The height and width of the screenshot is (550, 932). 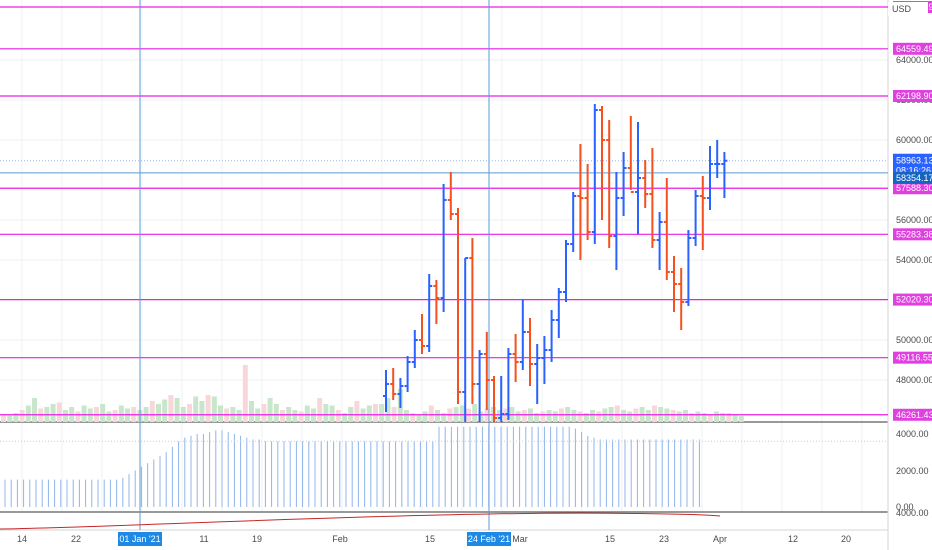 I want to click on countdown-text: 08:16:26, so click(x=913, y=171).